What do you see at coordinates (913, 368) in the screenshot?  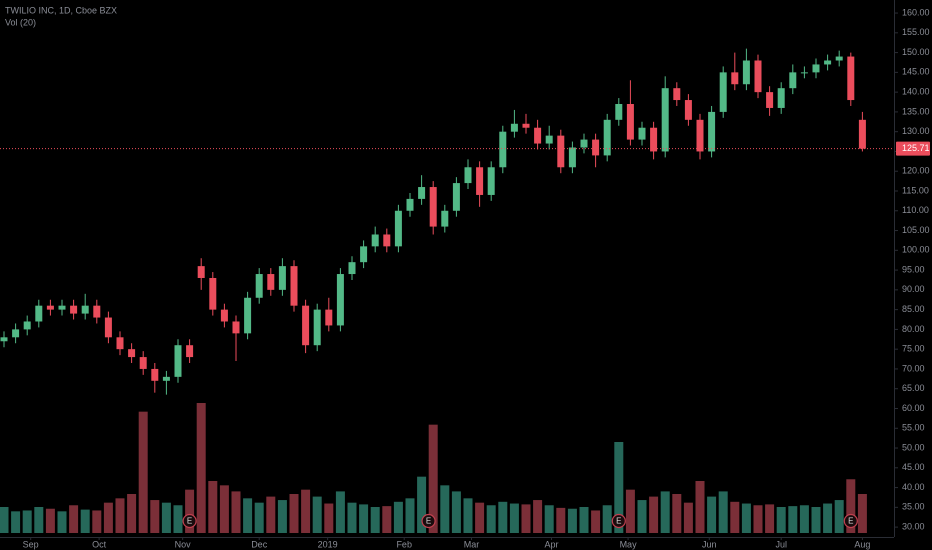 I see `y-tick-label: 70.00` at bounding box center [913, 368].